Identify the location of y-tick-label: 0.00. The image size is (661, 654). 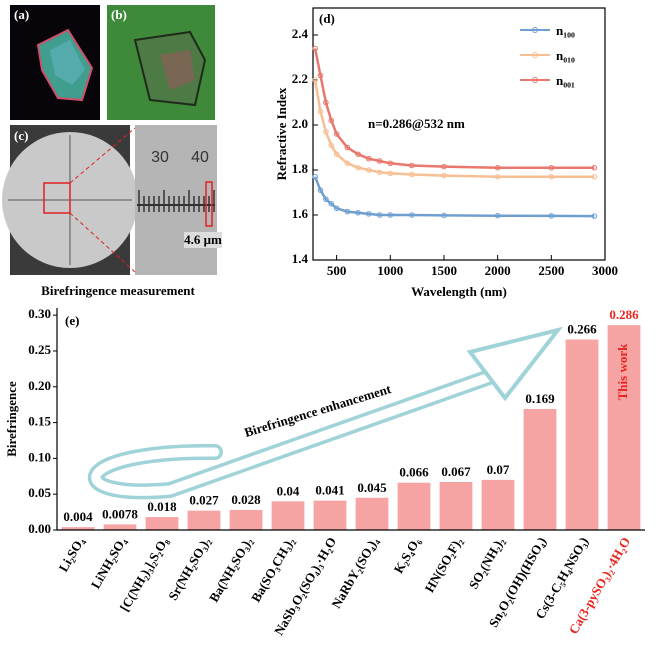
(39, 528).